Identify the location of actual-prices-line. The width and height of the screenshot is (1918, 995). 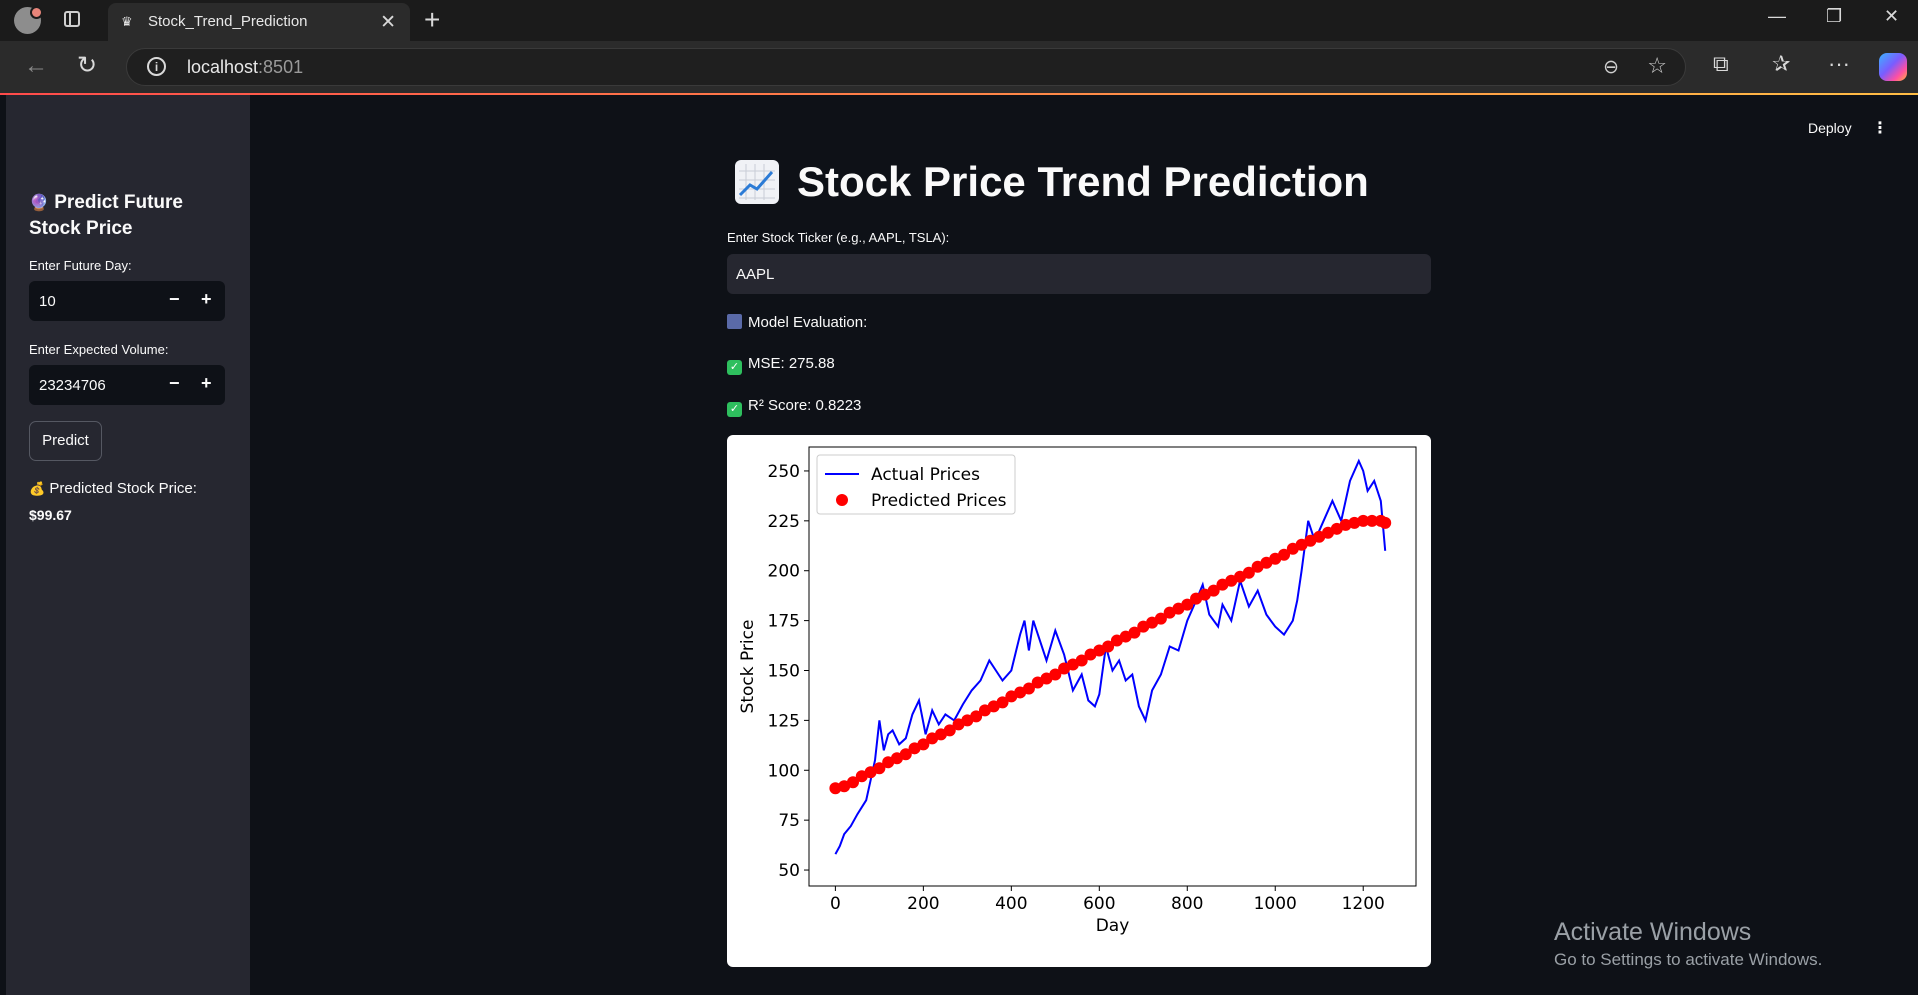
(1110, 656).